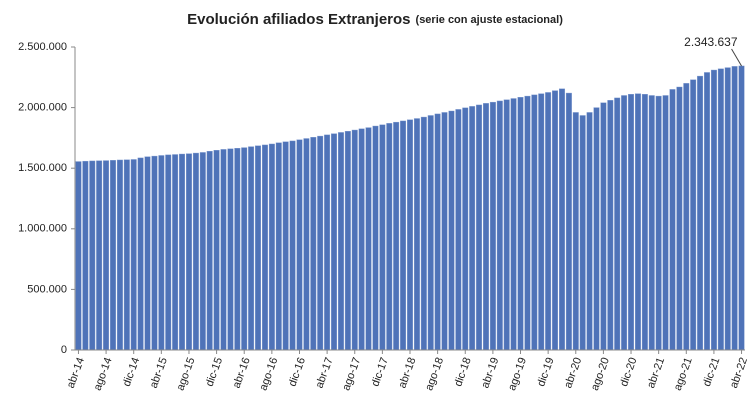 Image resolution: width=750 pixels, height=412 pixels. Describe the element at coordinates (298, 372) in the screenshot. I see `x-tick-label: dic-16` at that location.